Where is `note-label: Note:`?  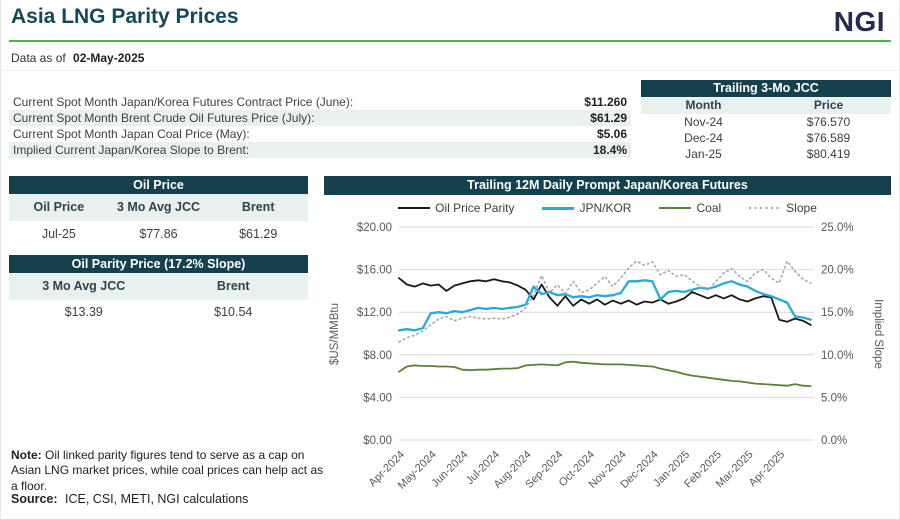 note-label: Note: is located at coordinates (26, 455).